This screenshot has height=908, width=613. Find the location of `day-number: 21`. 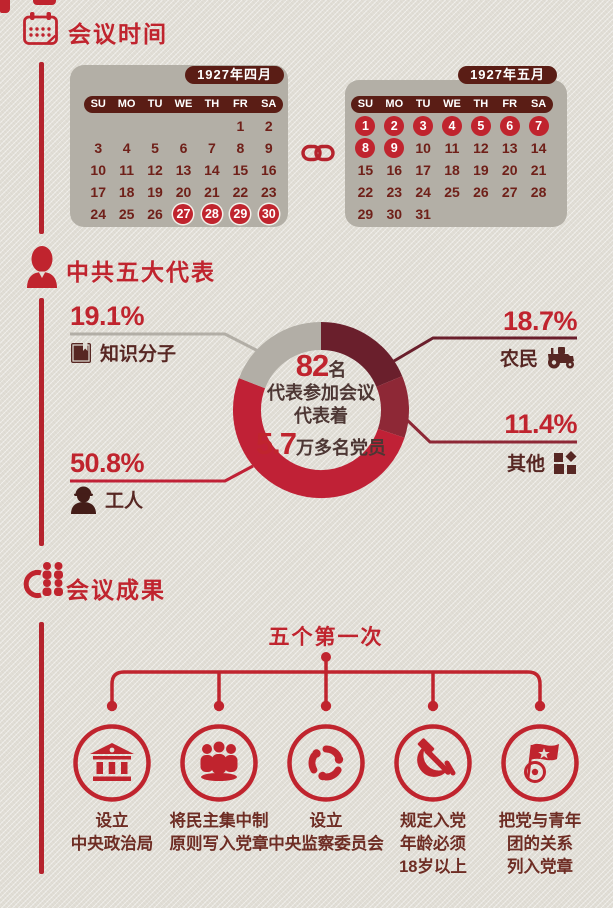

day-number: 21 is located at coordinates (212, 192).